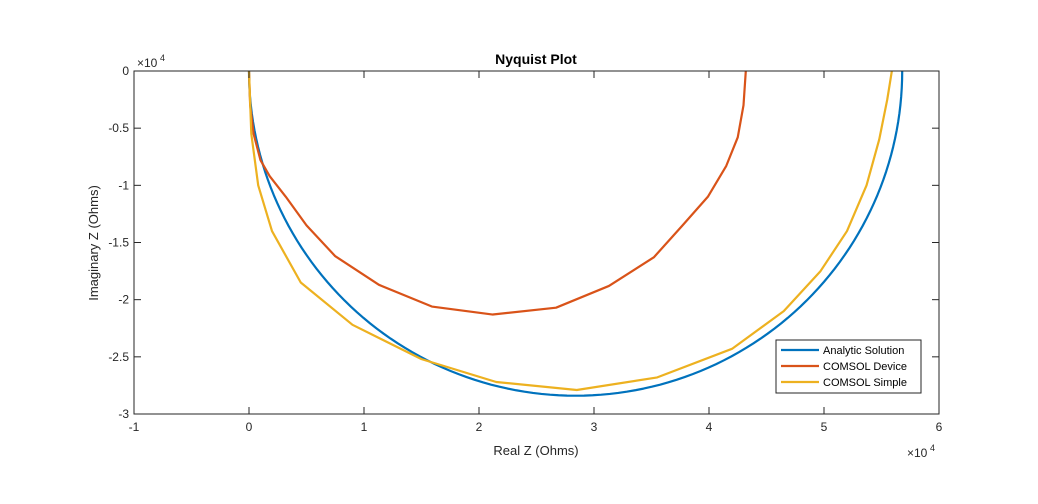 This screenshot has width=1038, height=504. Describe the element at coordinates (147, 63) in the screenshot. I see `y-multiplier-base: ×10` at that location.